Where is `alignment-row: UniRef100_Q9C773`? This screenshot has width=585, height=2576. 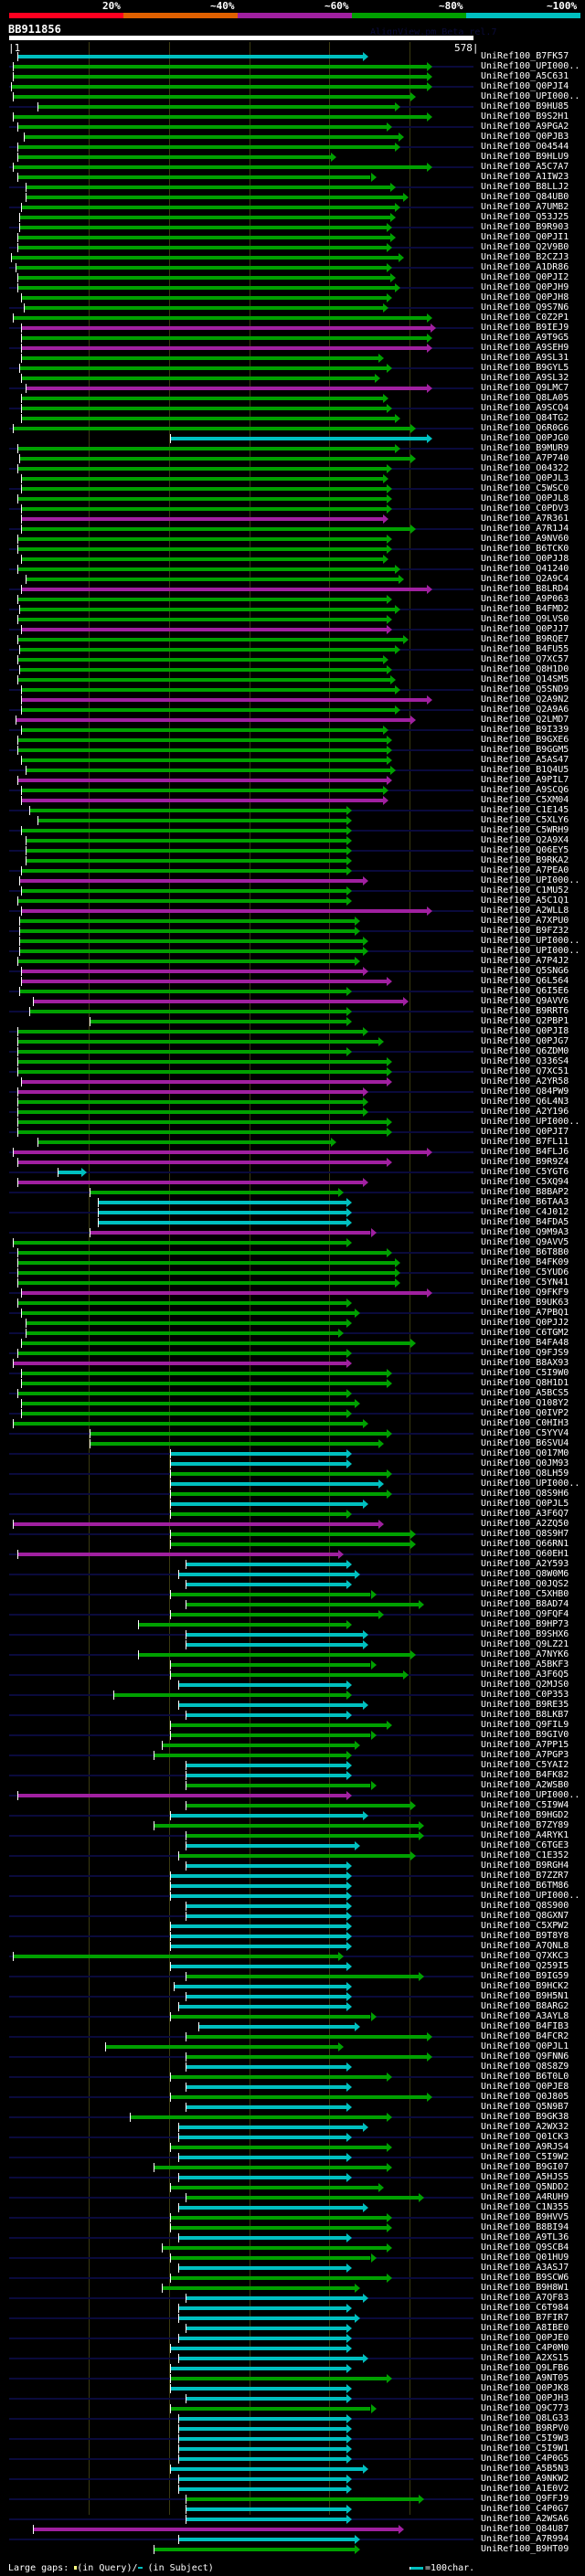 alignment-row: UniRef100_Q9C773 is located at coordinates (293, 2408).